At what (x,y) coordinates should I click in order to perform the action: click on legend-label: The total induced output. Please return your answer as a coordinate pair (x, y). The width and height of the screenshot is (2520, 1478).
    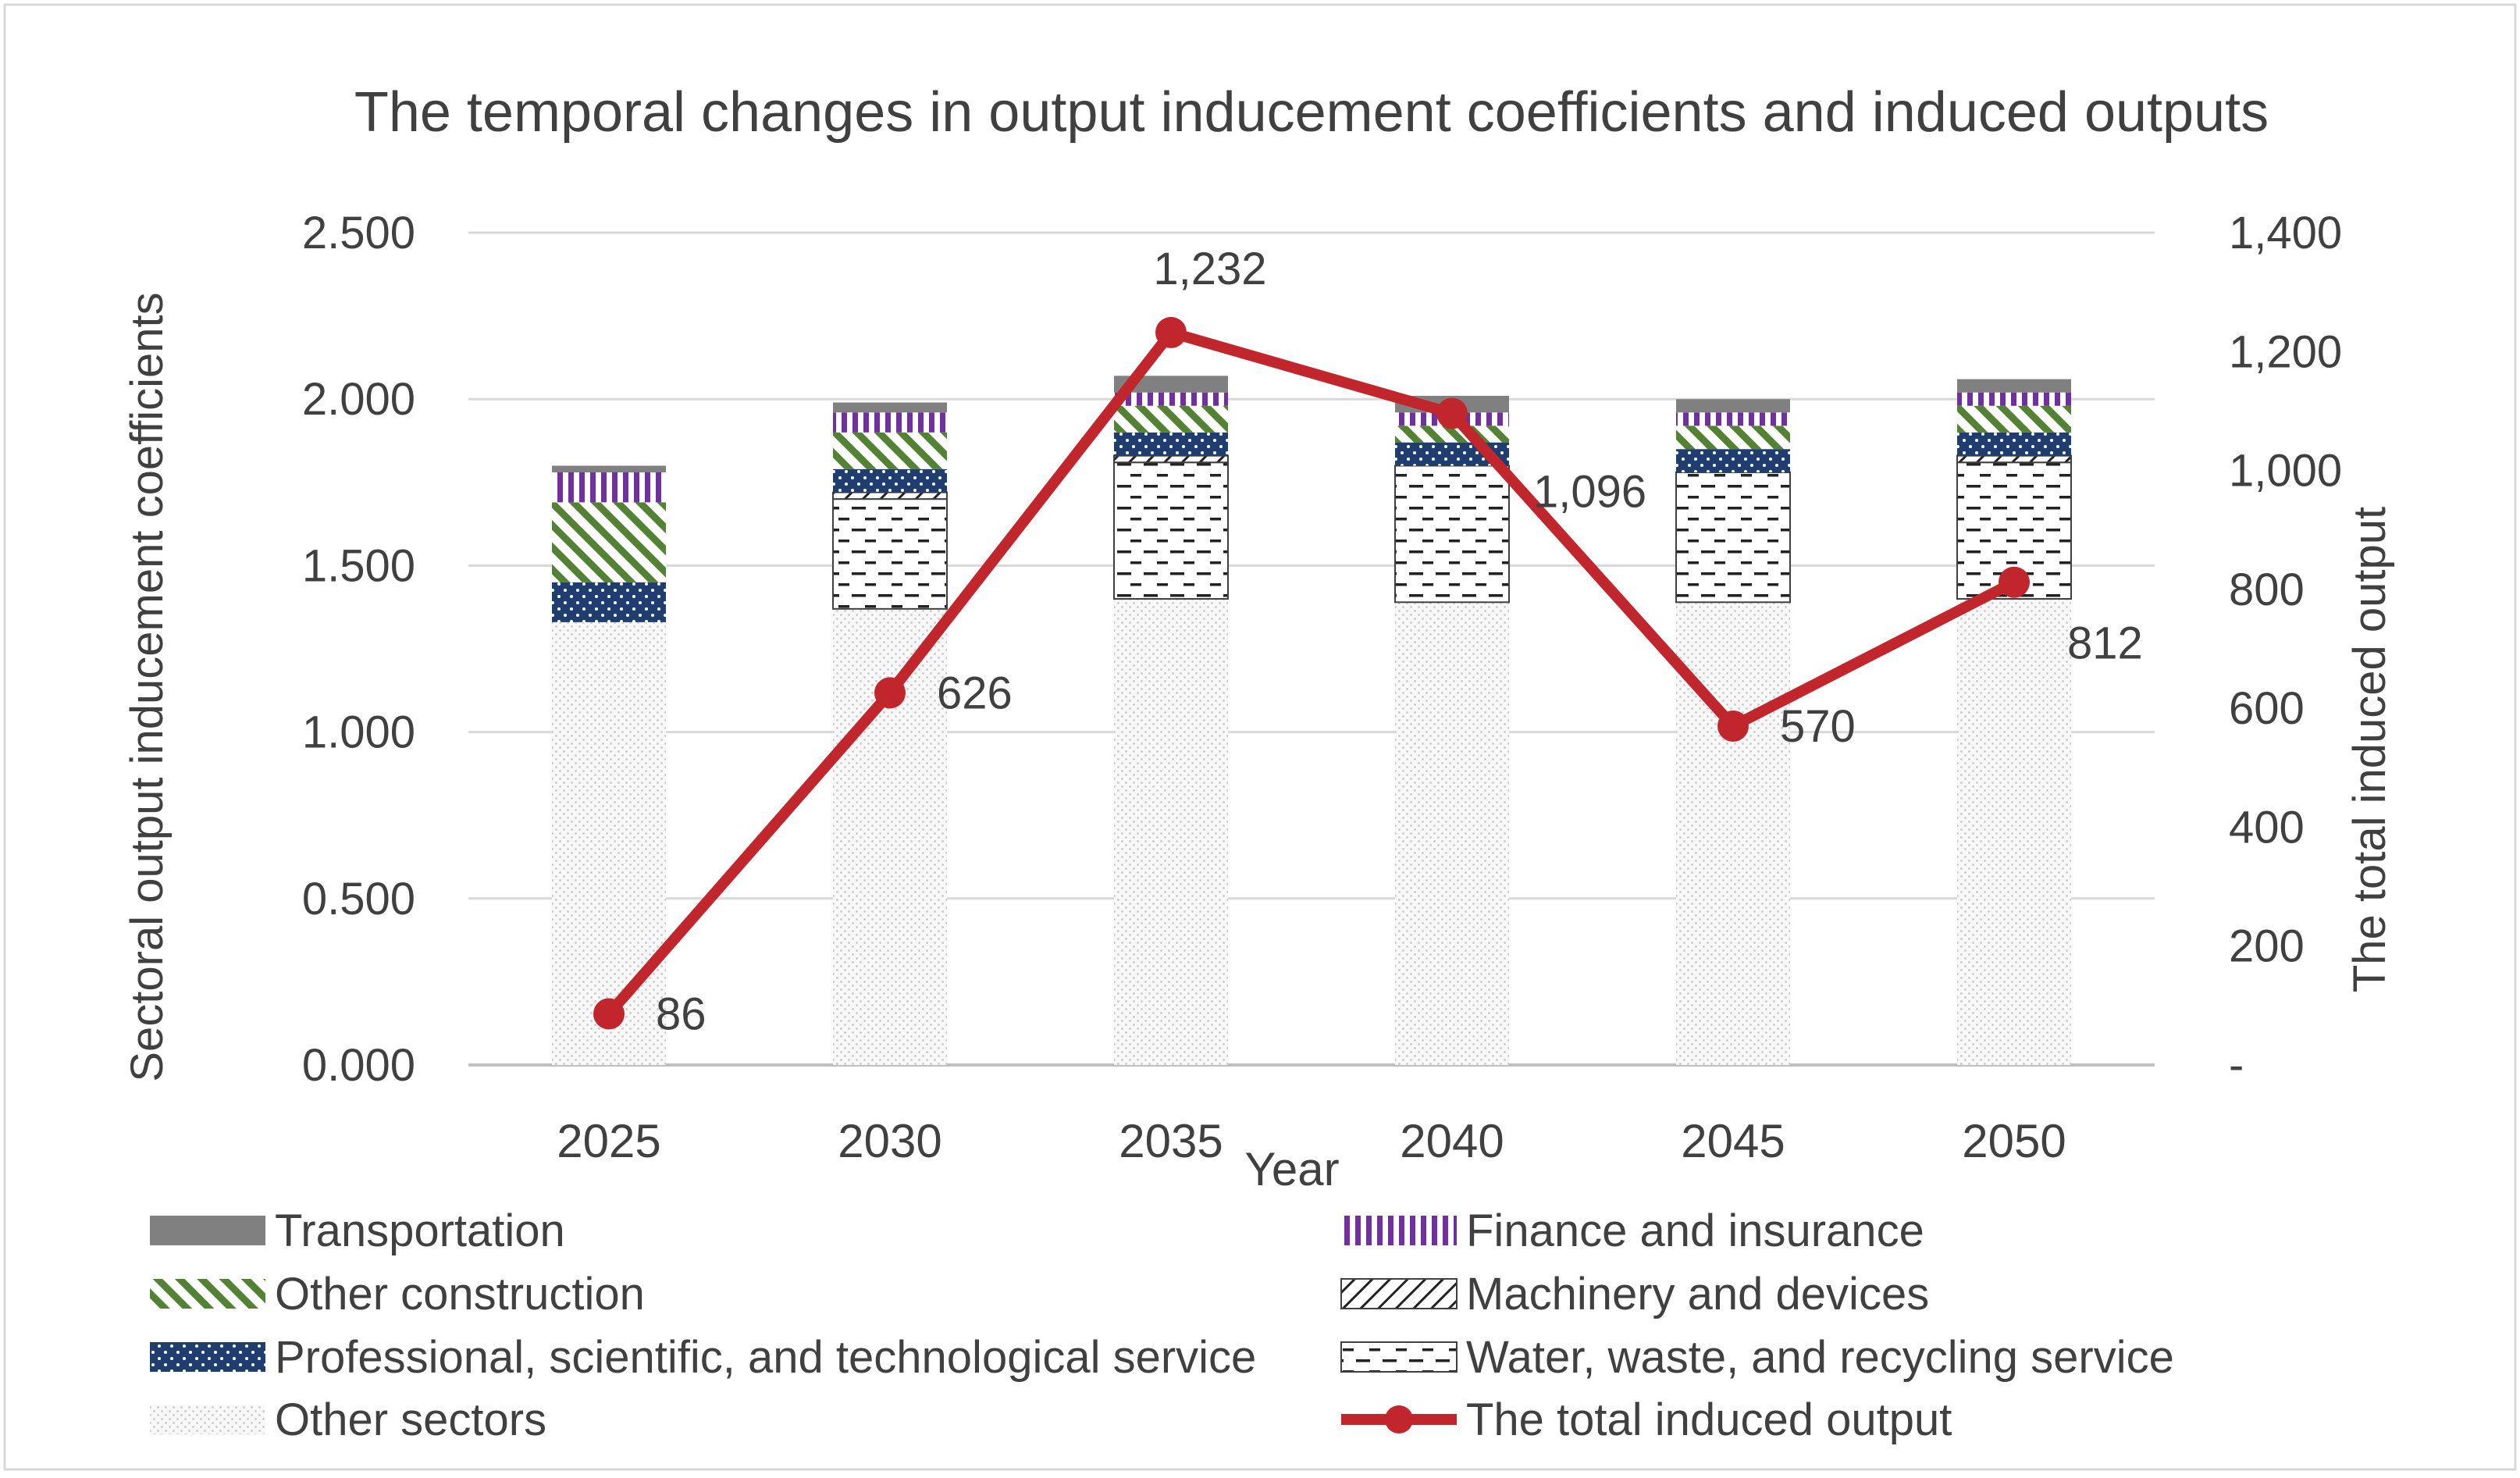
    Looking at the image, I should click on (1709, 1419).